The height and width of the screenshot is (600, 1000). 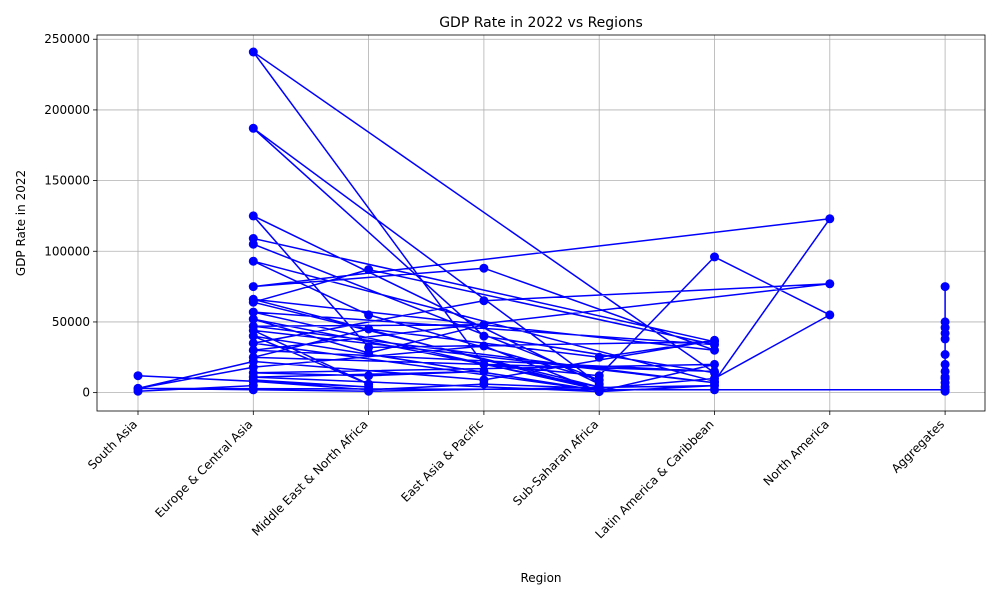 I want to click on y-tick-label: 100000, so click(x=67, y=251).